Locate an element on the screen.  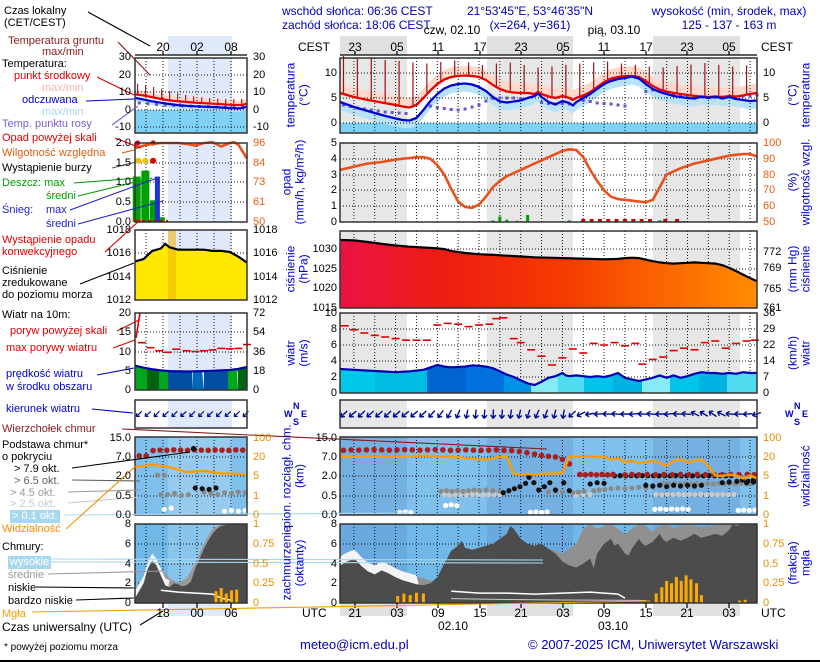
thumb-axis-tick-label: 72 is located at coordinates (259, 313).